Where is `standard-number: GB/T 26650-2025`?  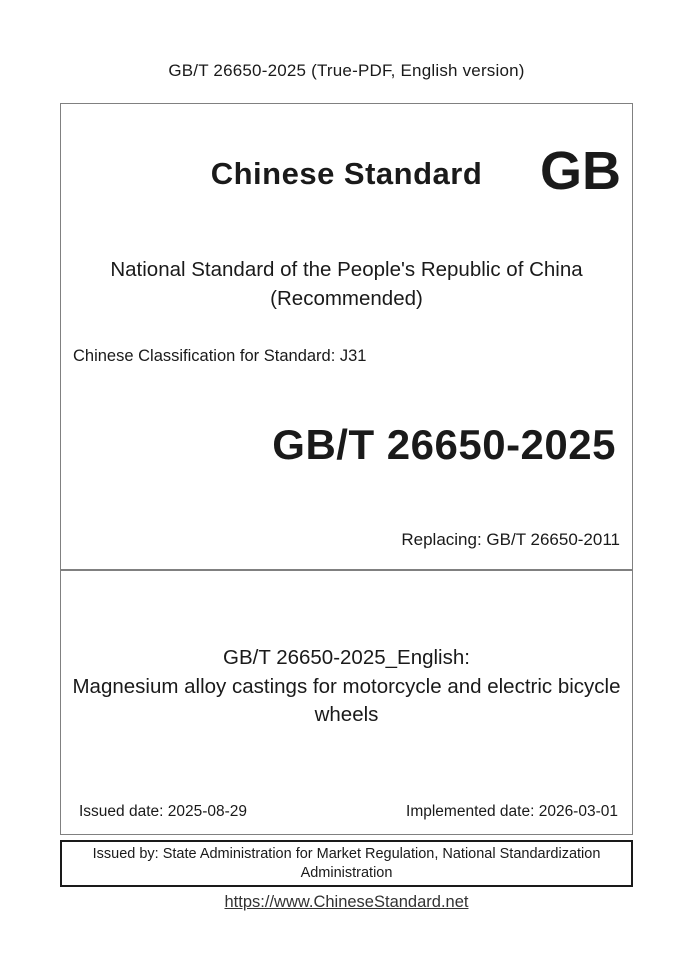 standard-number: GB/T 26650-2025 is located at coordinates (444, 444).